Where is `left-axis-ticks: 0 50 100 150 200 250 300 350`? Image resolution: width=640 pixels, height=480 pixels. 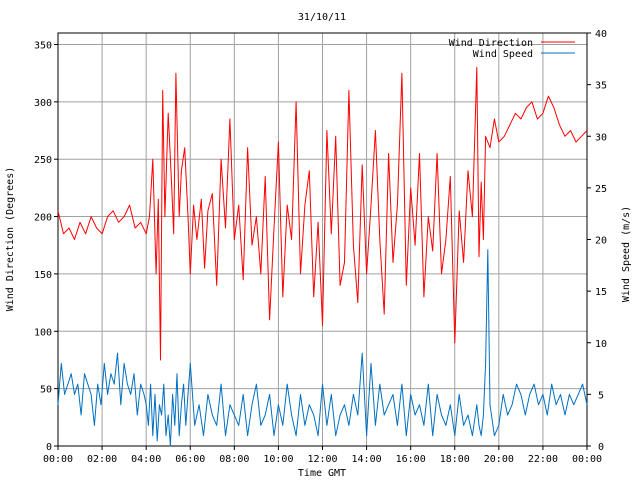
left-axis-ticks: 0 50 100 150 200 250 300 350 is located at coordinates (46, 246).